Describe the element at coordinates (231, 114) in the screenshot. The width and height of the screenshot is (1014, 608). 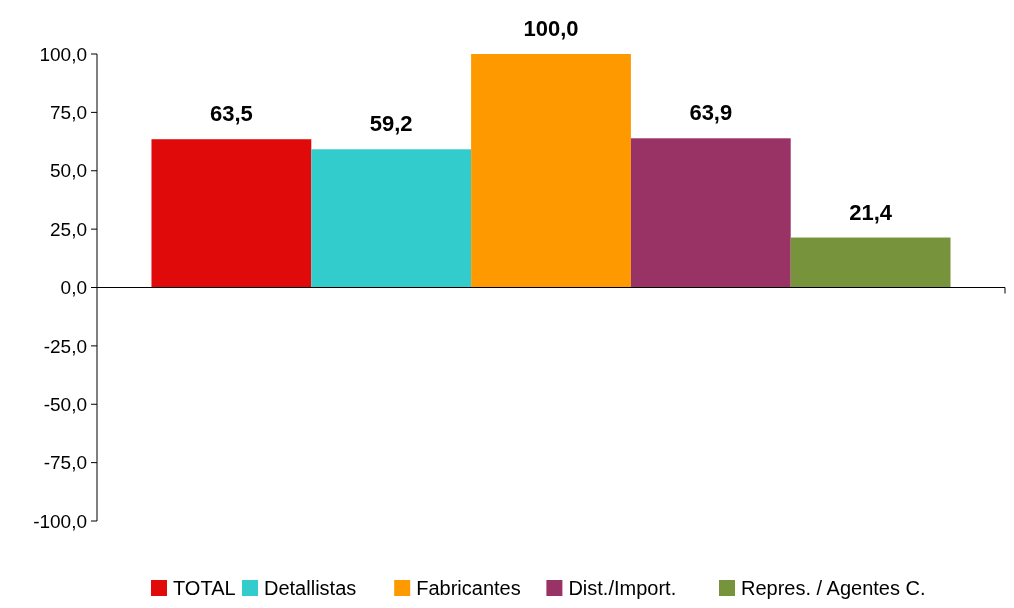
I see `data-label: 63,5` at that location.